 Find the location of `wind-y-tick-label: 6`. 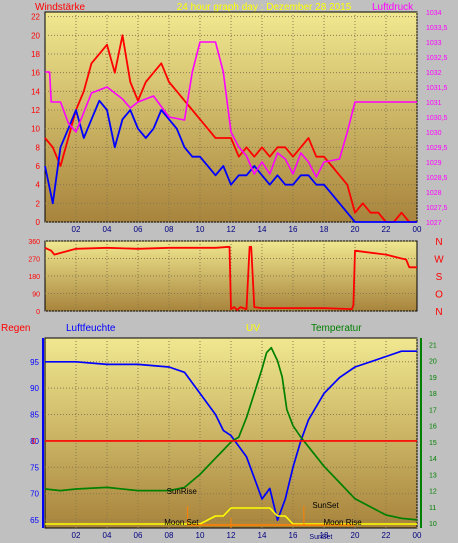

wind-y-tick-label: 6 is located at coordinates (38, 166).